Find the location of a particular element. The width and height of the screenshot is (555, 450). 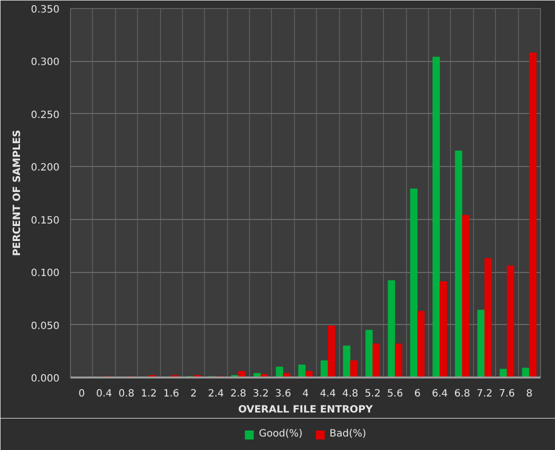

x-tick-label: 0 is located at coordinates (81, 394).